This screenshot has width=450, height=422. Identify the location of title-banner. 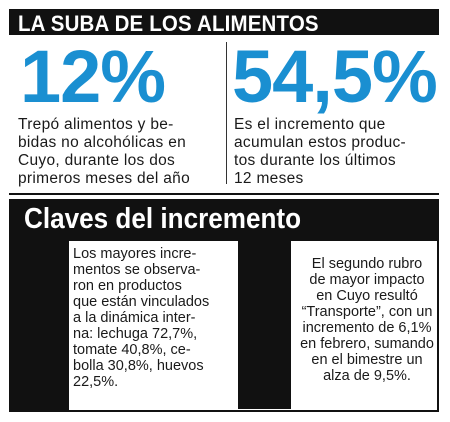
(224, 22).